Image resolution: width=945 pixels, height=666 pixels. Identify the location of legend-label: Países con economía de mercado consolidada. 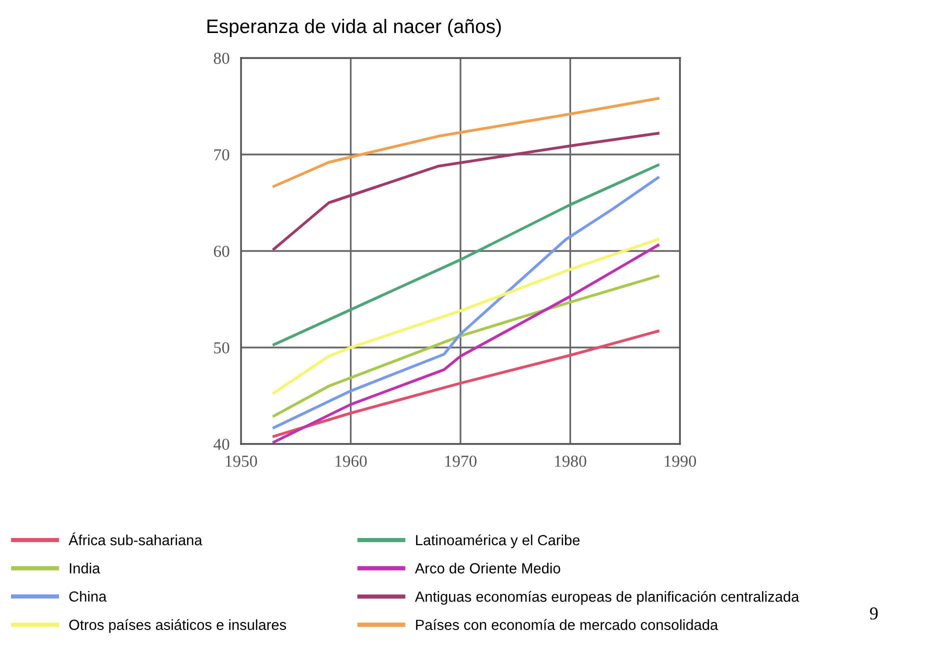
(567, 624).